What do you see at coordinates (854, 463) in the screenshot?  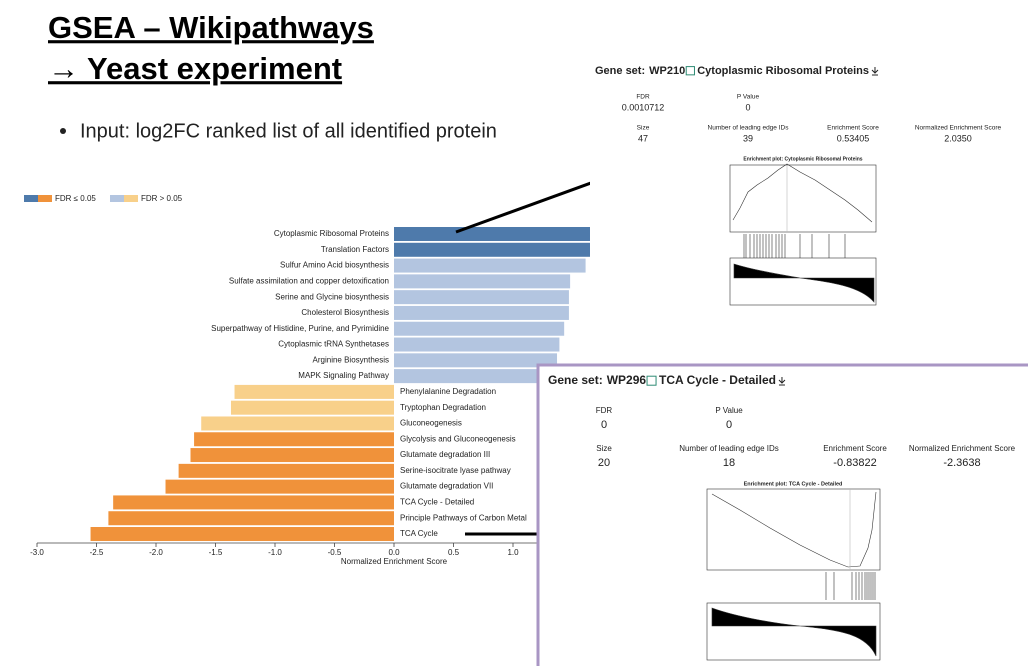 I see `stat-value: -0.83822` at bounding box center [854, 463].